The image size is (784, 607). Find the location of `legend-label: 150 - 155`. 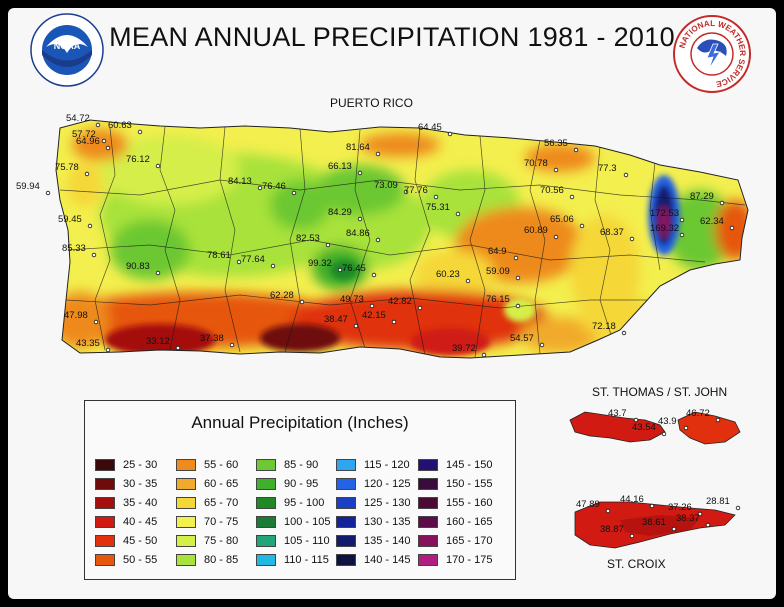

legend-label: 150 - 155 is located at coordinates (469, 483).